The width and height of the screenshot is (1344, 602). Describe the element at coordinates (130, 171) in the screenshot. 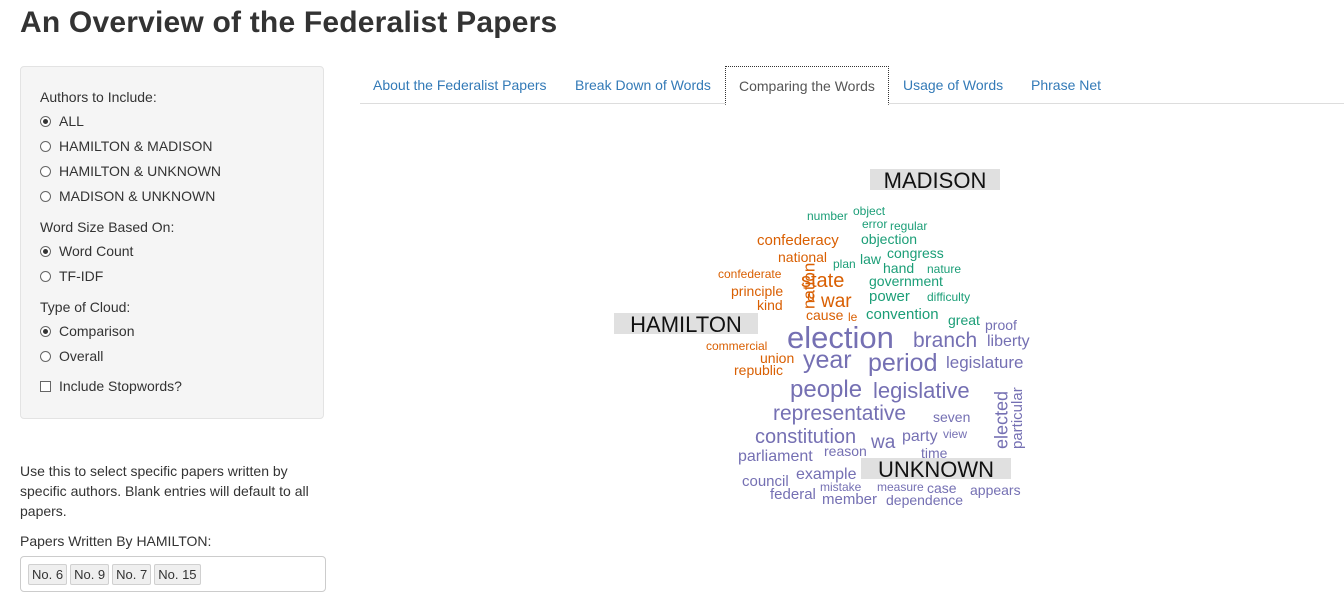

I see `author-option-hamilton-unknown: HAMILTON & UNKNOWN` at that location.